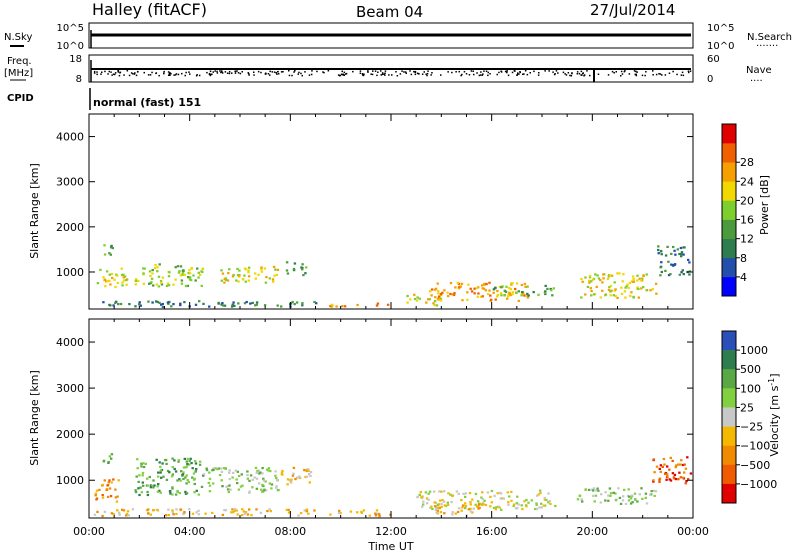  Describe the element at coordinates (34, 211) in the screenshot. I see `power-ylabel: Slant Range [km]` at that location.